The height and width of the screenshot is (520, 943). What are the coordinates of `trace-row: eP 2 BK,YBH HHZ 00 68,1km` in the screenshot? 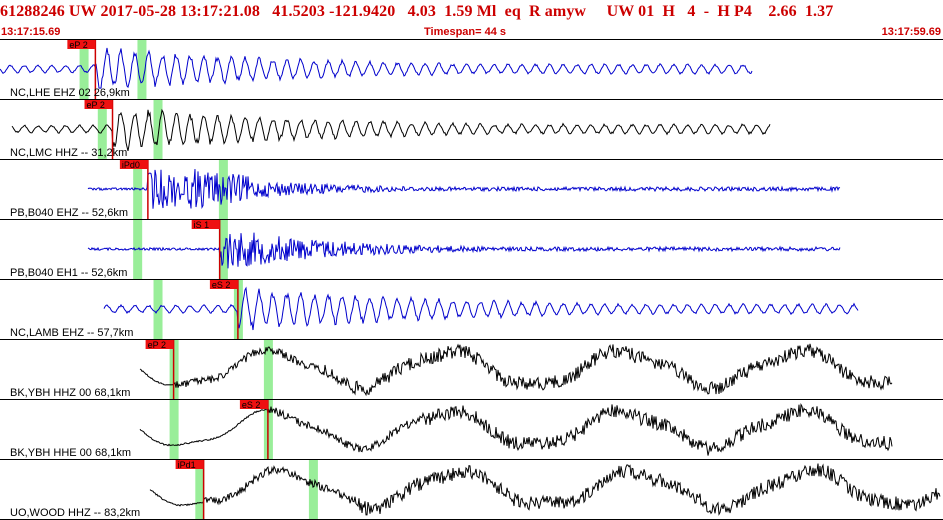 It's located at (471, 370).